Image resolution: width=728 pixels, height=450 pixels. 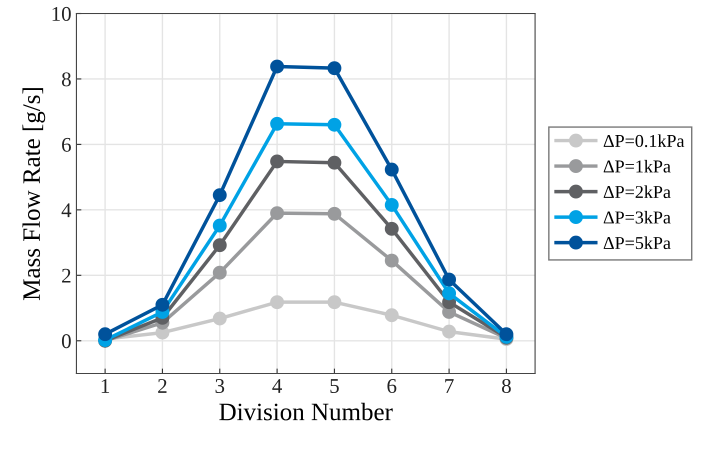 What do you see at coordinates (106, 386) in the screenshot?
I see `x-tick-label: 1` at bounding box center [106, 386].